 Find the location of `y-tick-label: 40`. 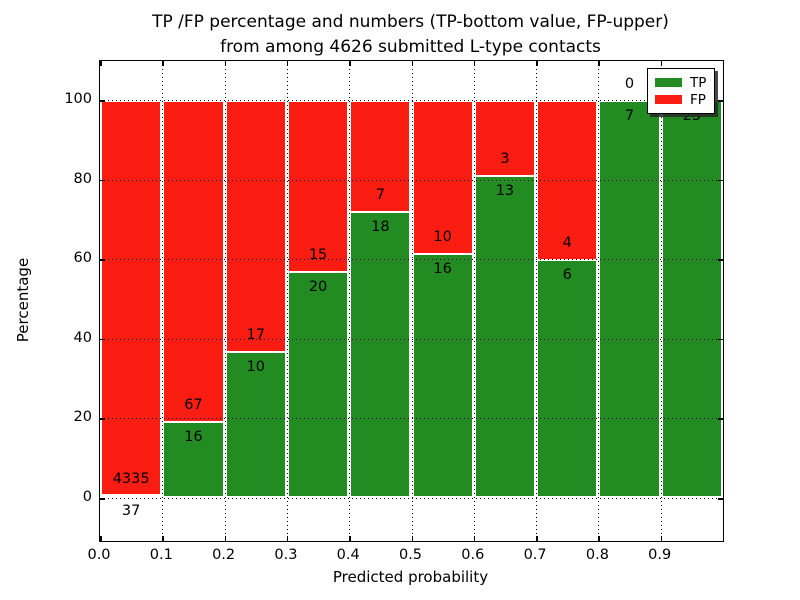

y-tick-label: 40 is located at coordinates (82, 337).